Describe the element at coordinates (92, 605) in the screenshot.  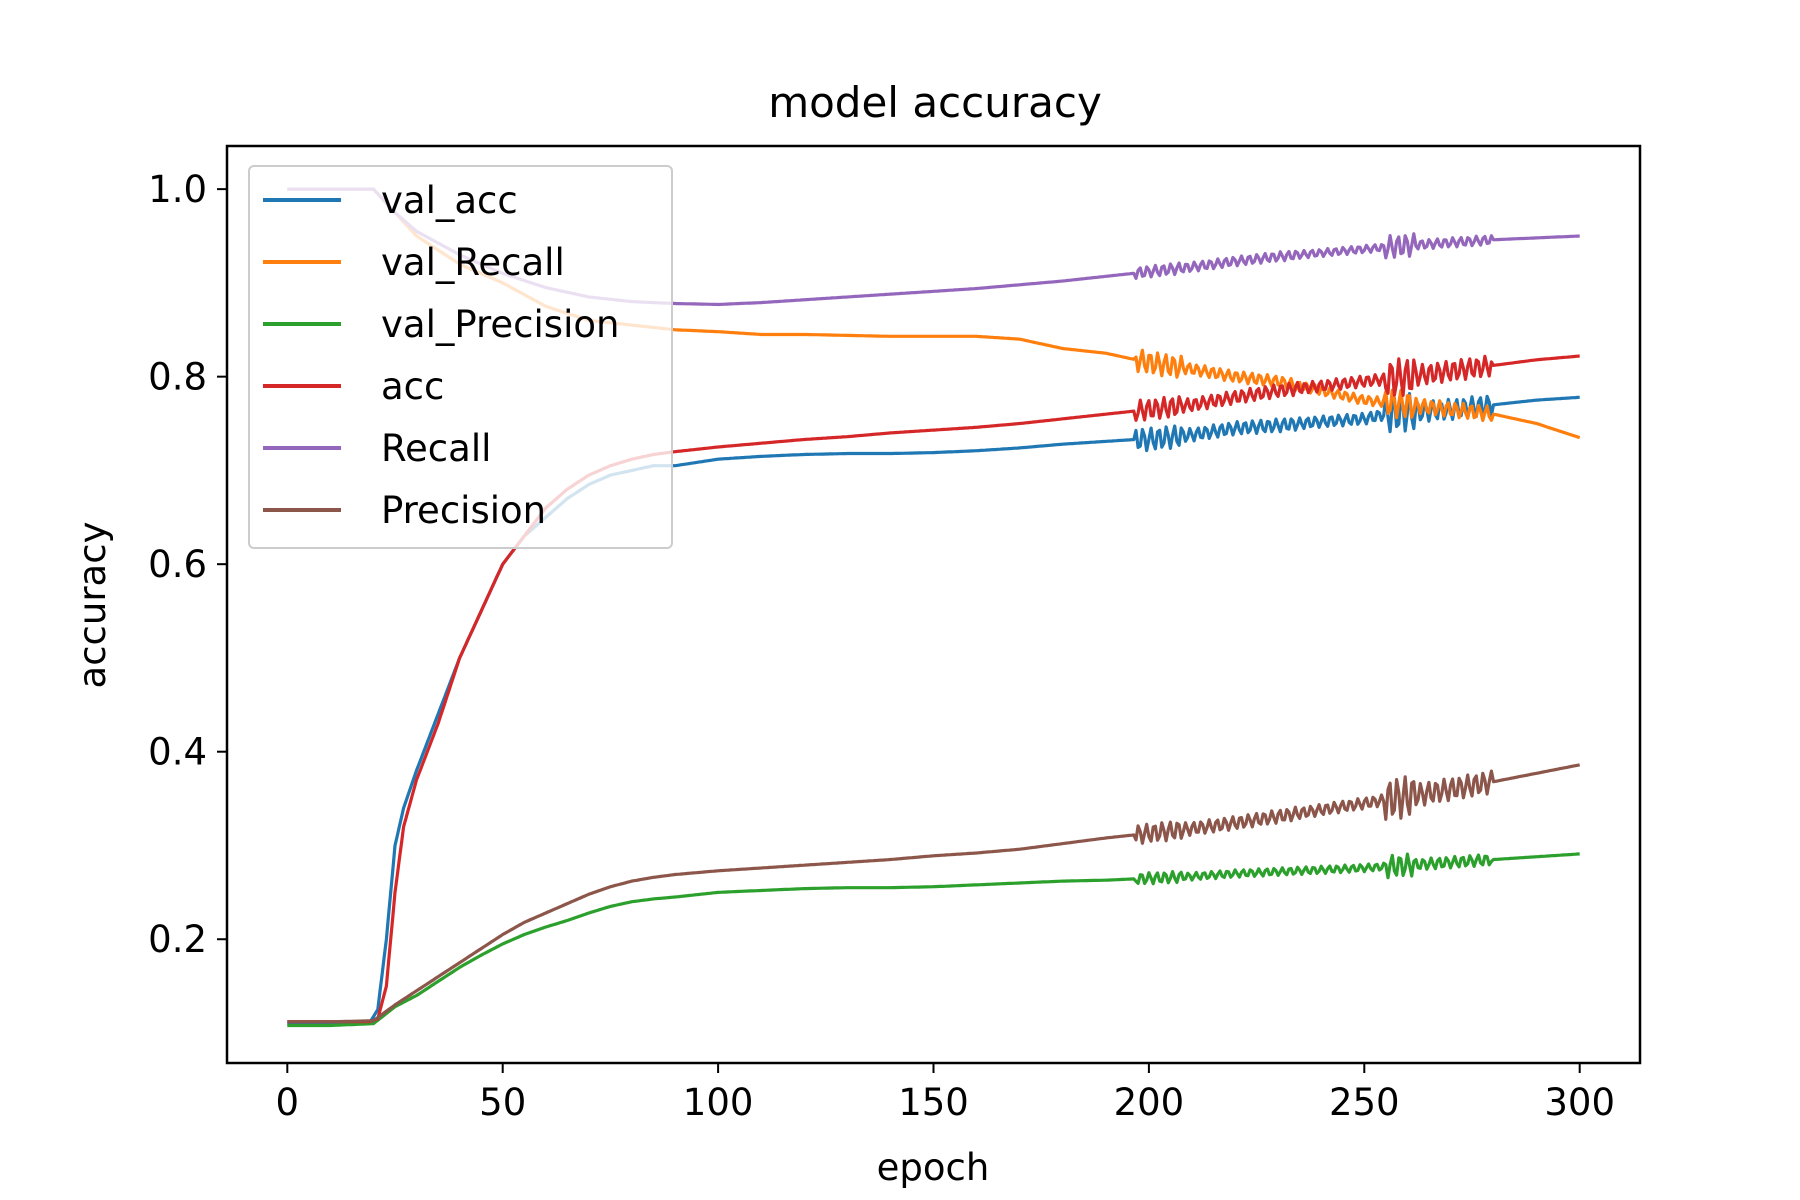
I see `y-axis-label: accuracy` at that location.